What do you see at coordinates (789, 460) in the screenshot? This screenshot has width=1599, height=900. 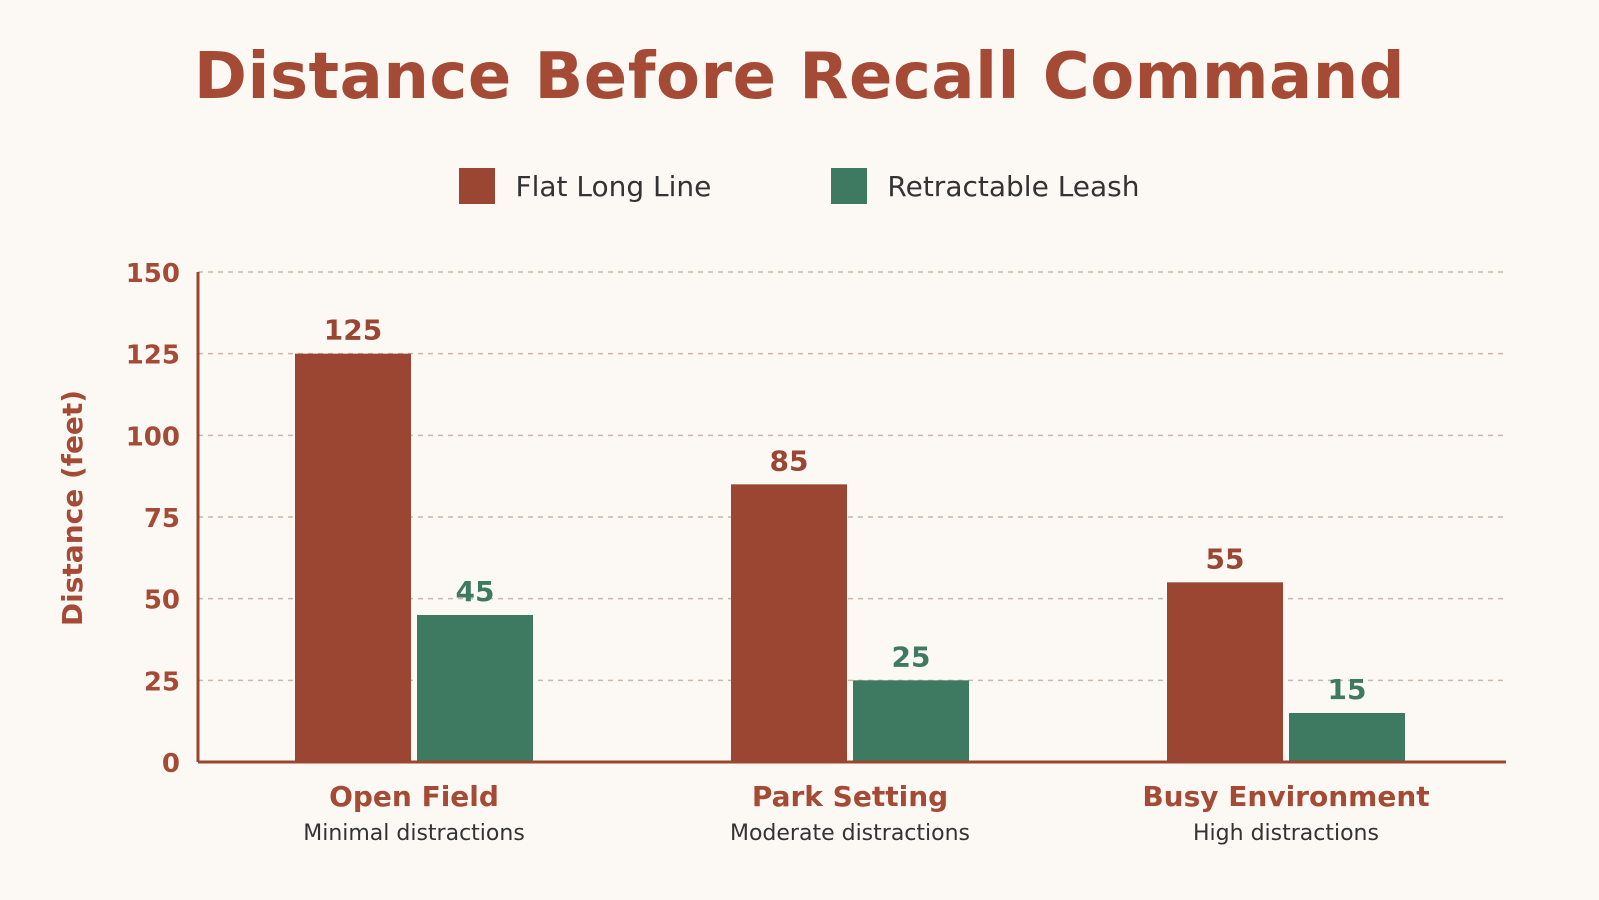 I see `data-label-flat-long-line: 85` at bounding box center [789, 460].